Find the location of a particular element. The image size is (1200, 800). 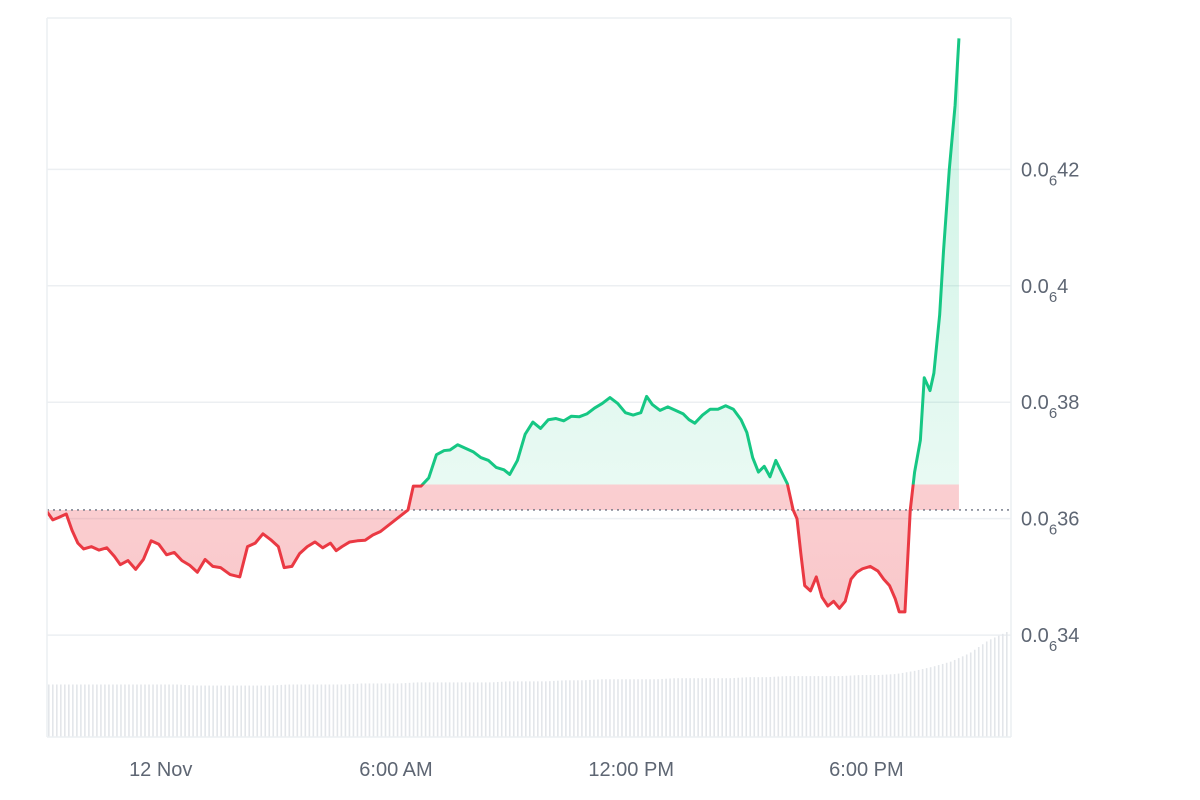

y-tick-label: 0.0634 is located at coordinates (1050, 640).